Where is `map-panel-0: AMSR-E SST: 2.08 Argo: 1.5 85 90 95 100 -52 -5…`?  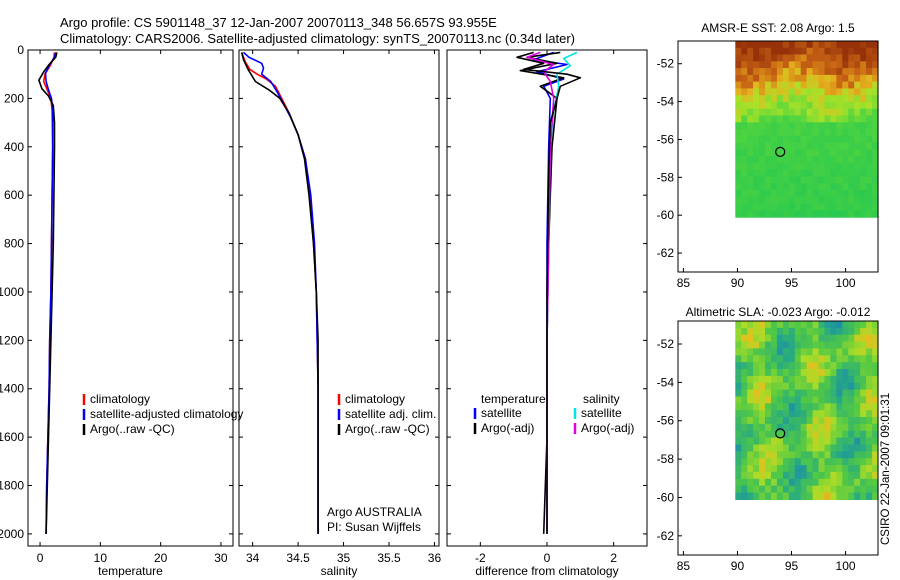
map-panel-0: AMSR-E SST: 2.08 Argo: 1.5 85 90 95 100 -52 -5… is located at coordinates (768, 155).